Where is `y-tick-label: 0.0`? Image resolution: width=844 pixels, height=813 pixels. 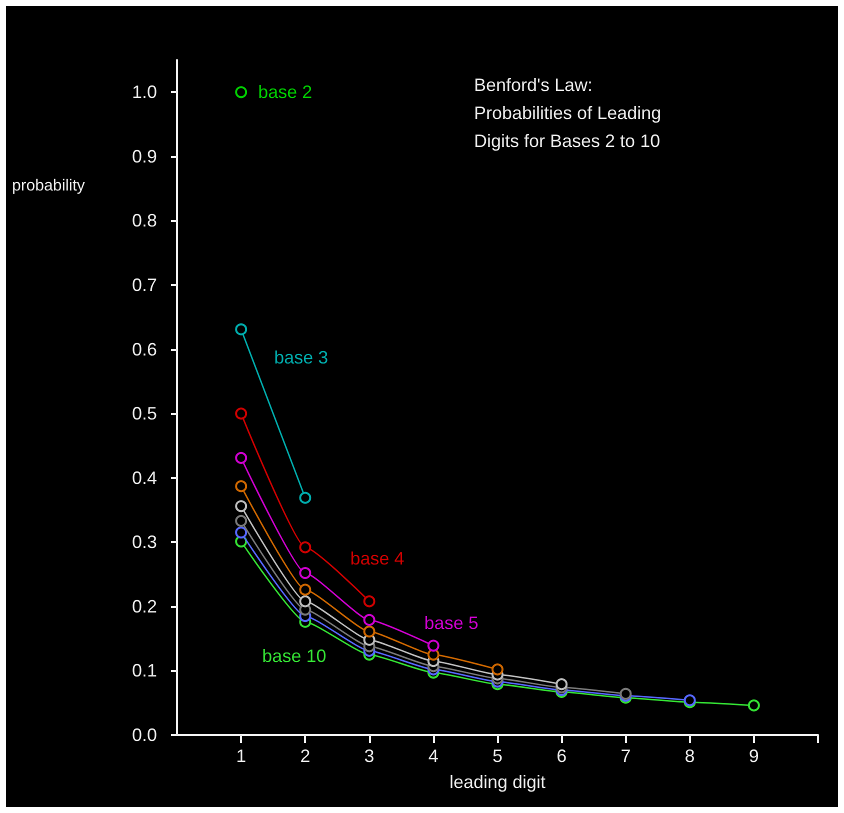
y-tick-label: 0.0 is located at coordinates (144, 735).